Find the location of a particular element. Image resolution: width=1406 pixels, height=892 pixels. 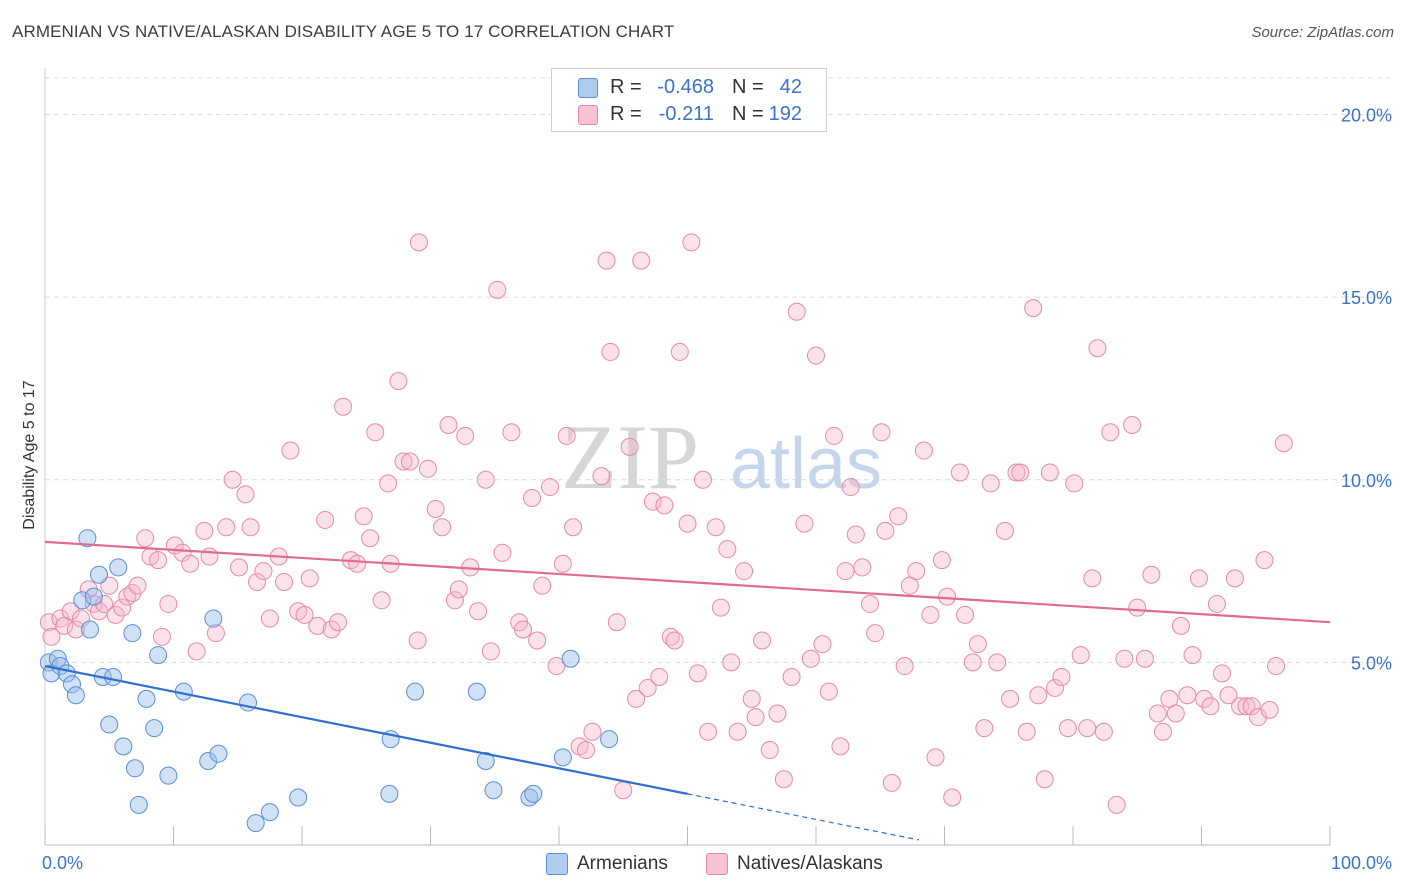

legend-row-natives: R = -0.211 N = 192 is located at coordinates (689, 114).